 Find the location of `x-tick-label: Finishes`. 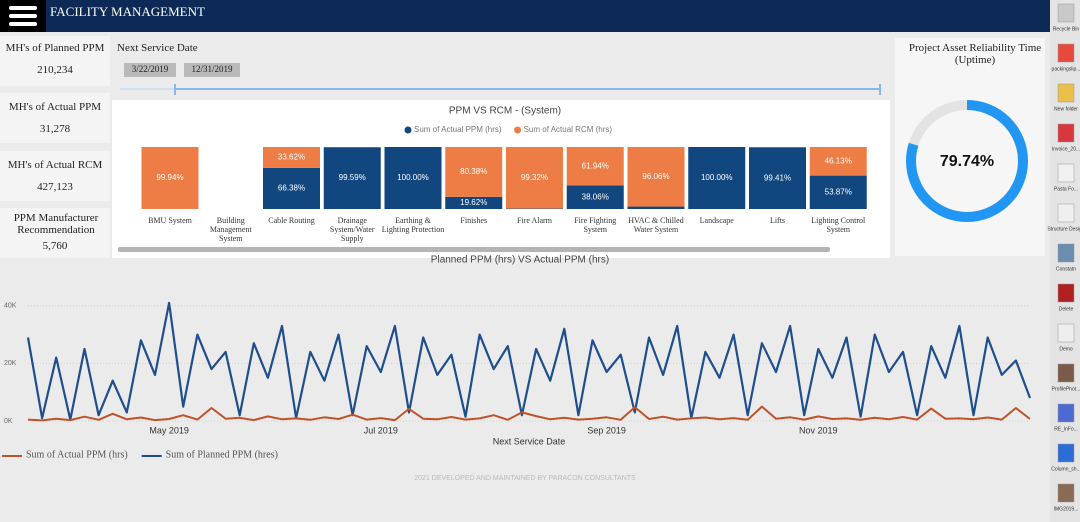

x-tick-label: Finishes is located at coordinates (474, 220).